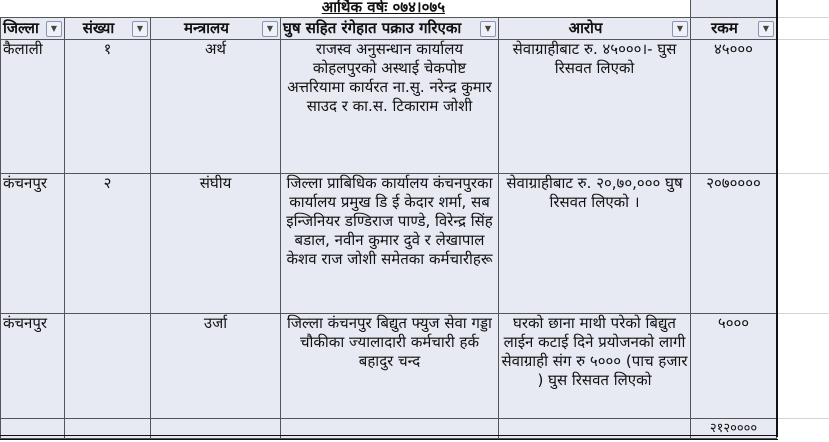  I want to click on header-district: जिल्ला ▼, so click(32, 28).